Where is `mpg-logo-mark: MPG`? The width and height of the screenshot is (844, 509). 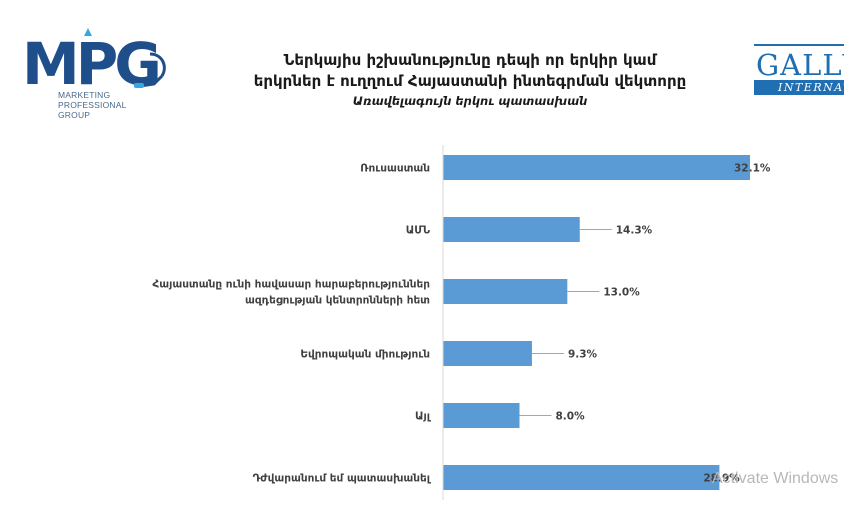
mpg-logo-mark: MPG is located at coordinates (94, 63).